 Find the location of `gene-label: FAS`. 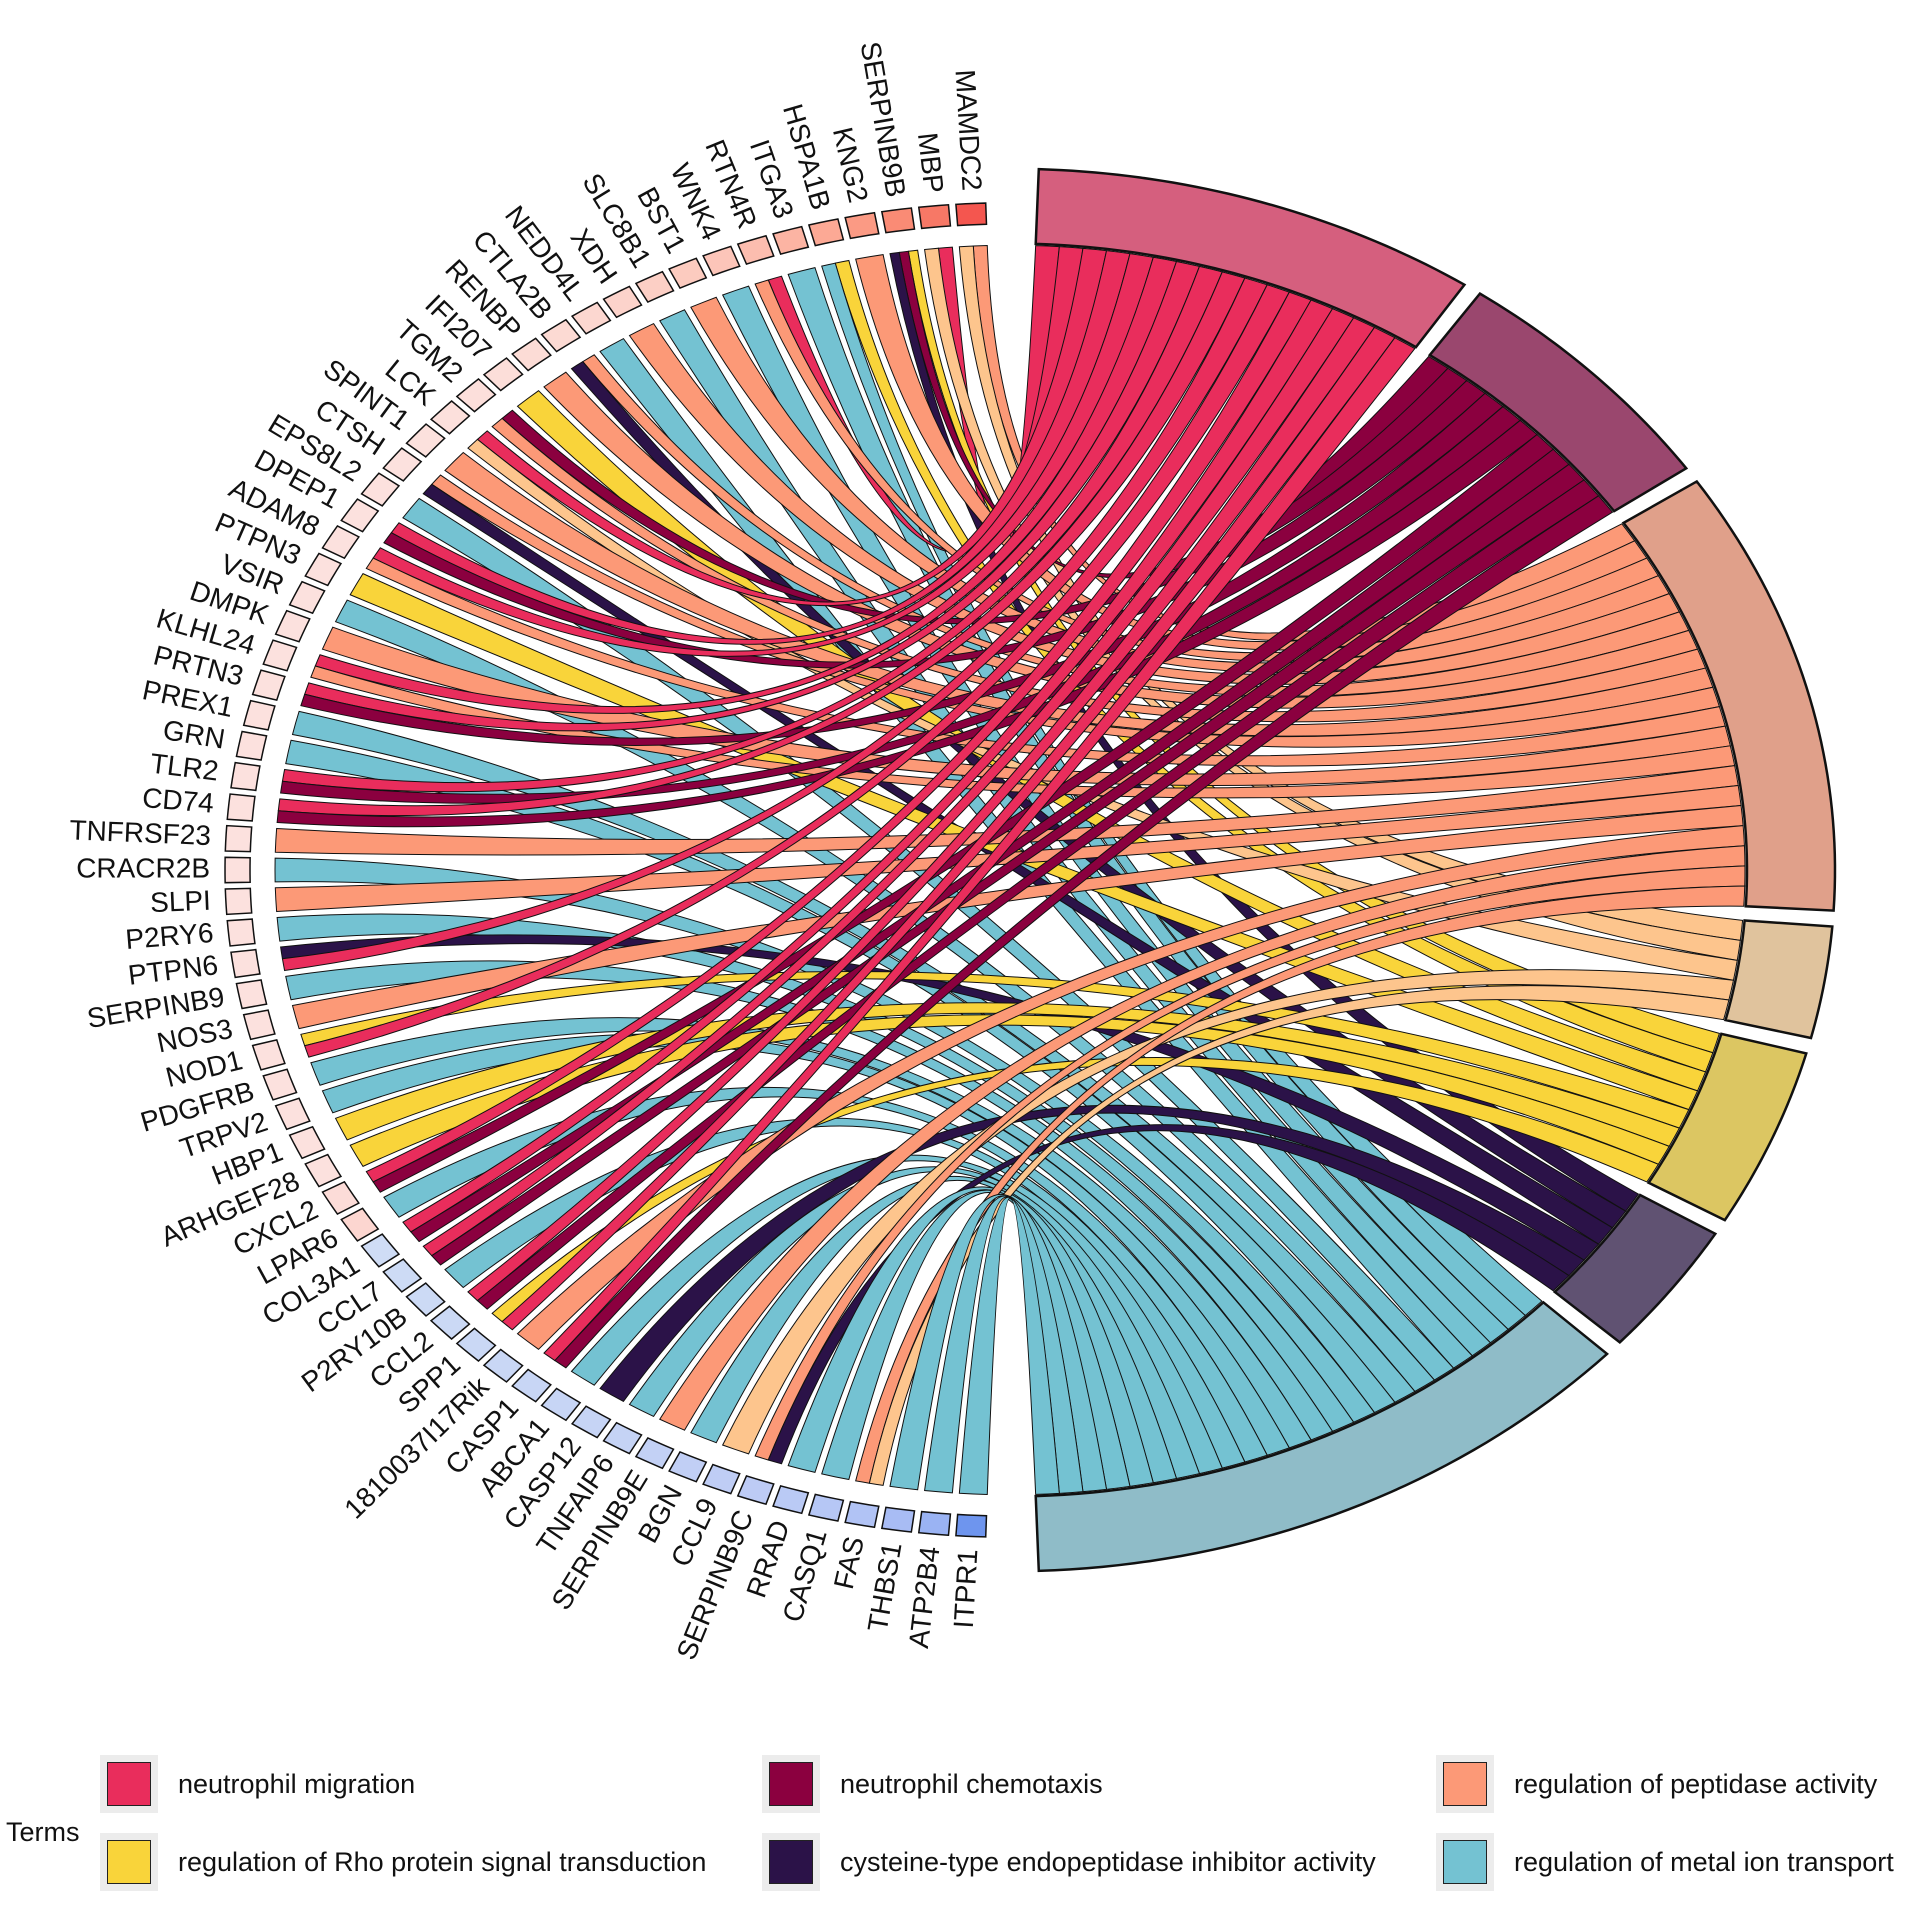

gene-label: FAS is located at coordinates (849, 1563).